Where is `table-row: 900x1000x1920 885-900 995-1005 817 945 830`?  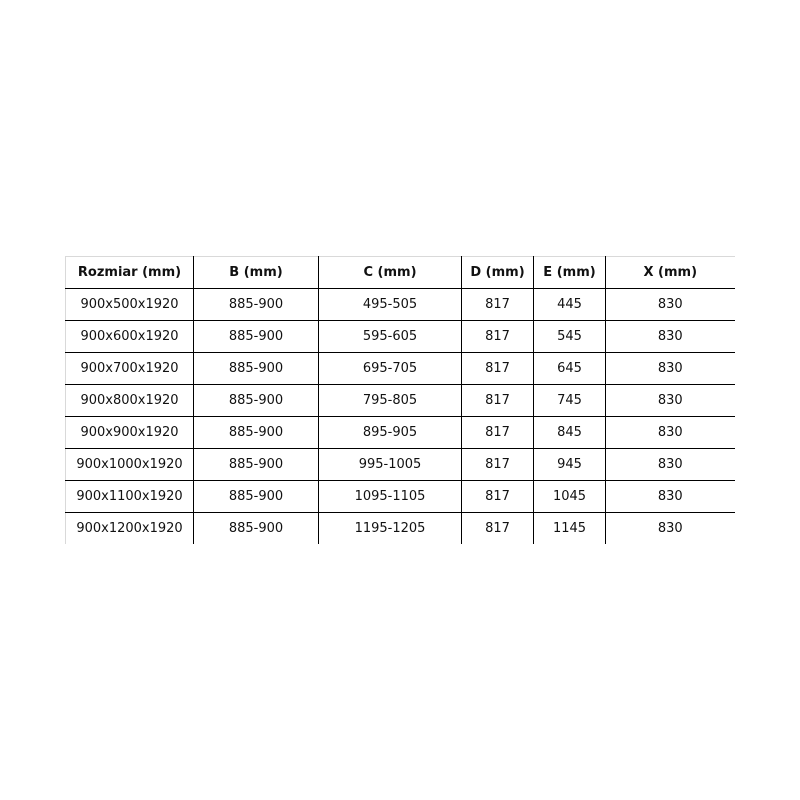 table-row: 900x1000x1920 885-900 995-1005 817 945 830 is located at coordinates (400, 464).